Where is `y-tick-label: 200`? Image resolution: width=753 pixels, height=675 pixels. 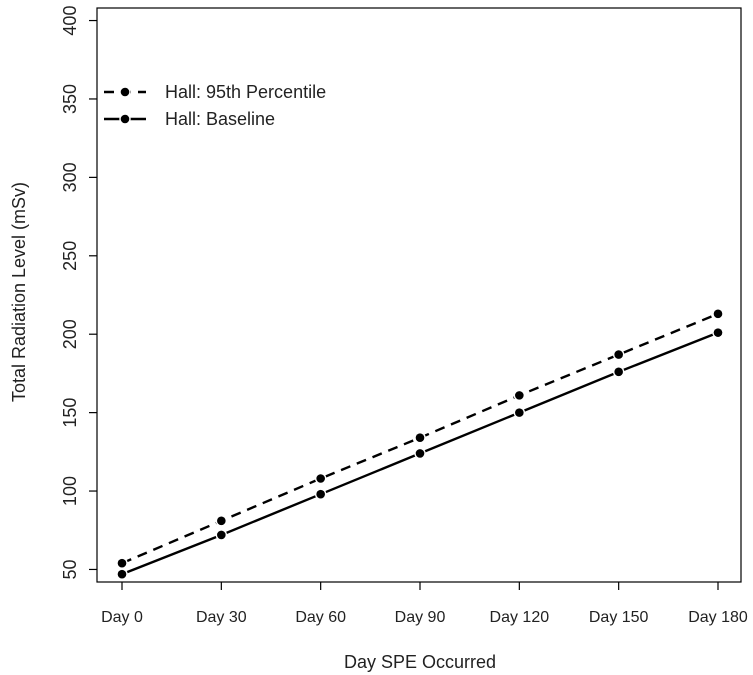
y-tick-label: 200 is located at coordinates (70, 334).